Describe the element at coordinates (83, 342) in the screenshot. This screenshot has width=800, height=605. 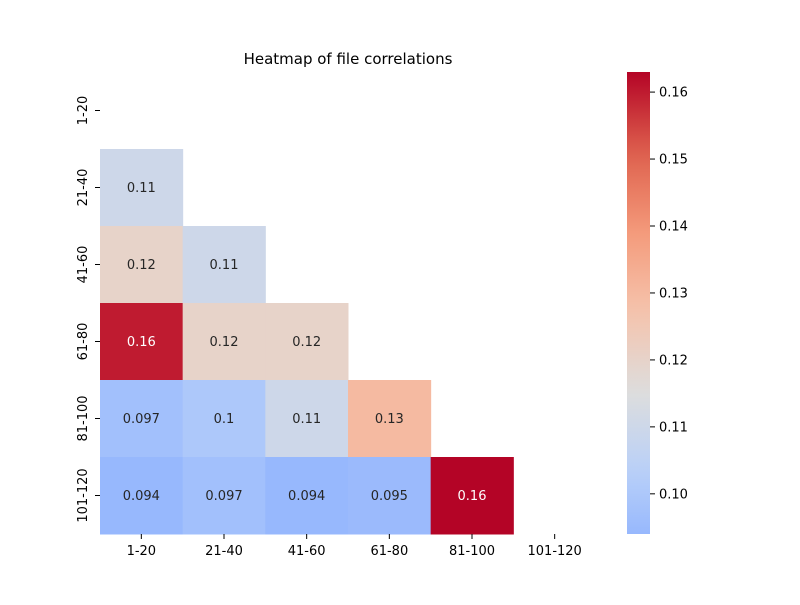
I see `y-tick-label: 61-80` at that location.